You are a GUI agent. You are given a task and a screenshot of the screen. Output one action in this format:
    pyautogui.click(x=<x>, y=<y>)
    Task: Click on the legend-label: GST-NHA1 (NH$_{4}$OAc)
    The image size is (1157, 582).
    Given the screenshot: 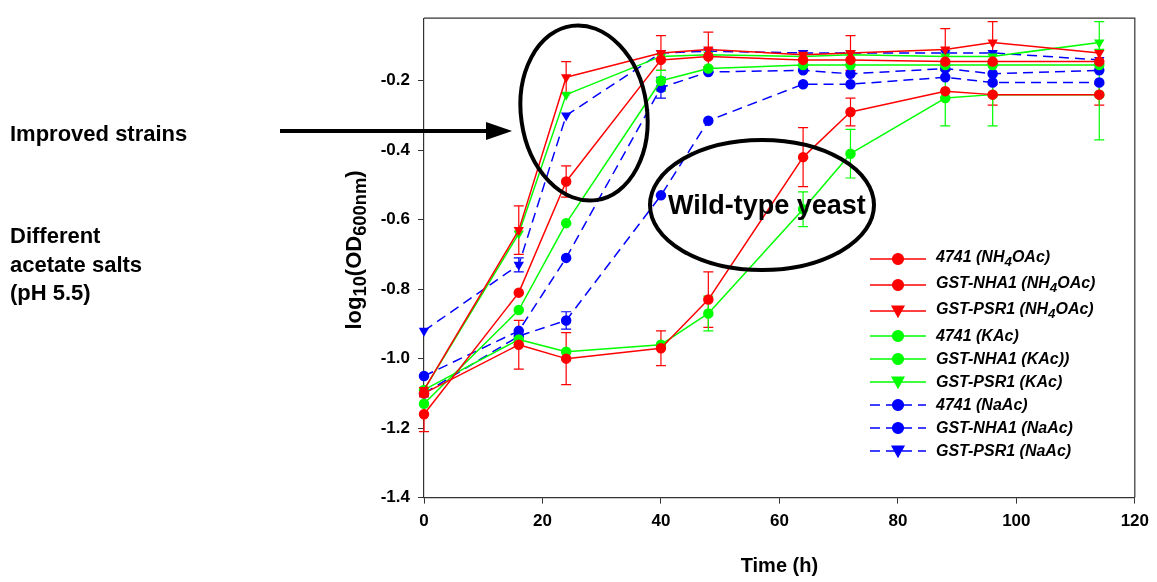 What is the action you would take?
    pyautogui.click(x=1016, y=285)
    